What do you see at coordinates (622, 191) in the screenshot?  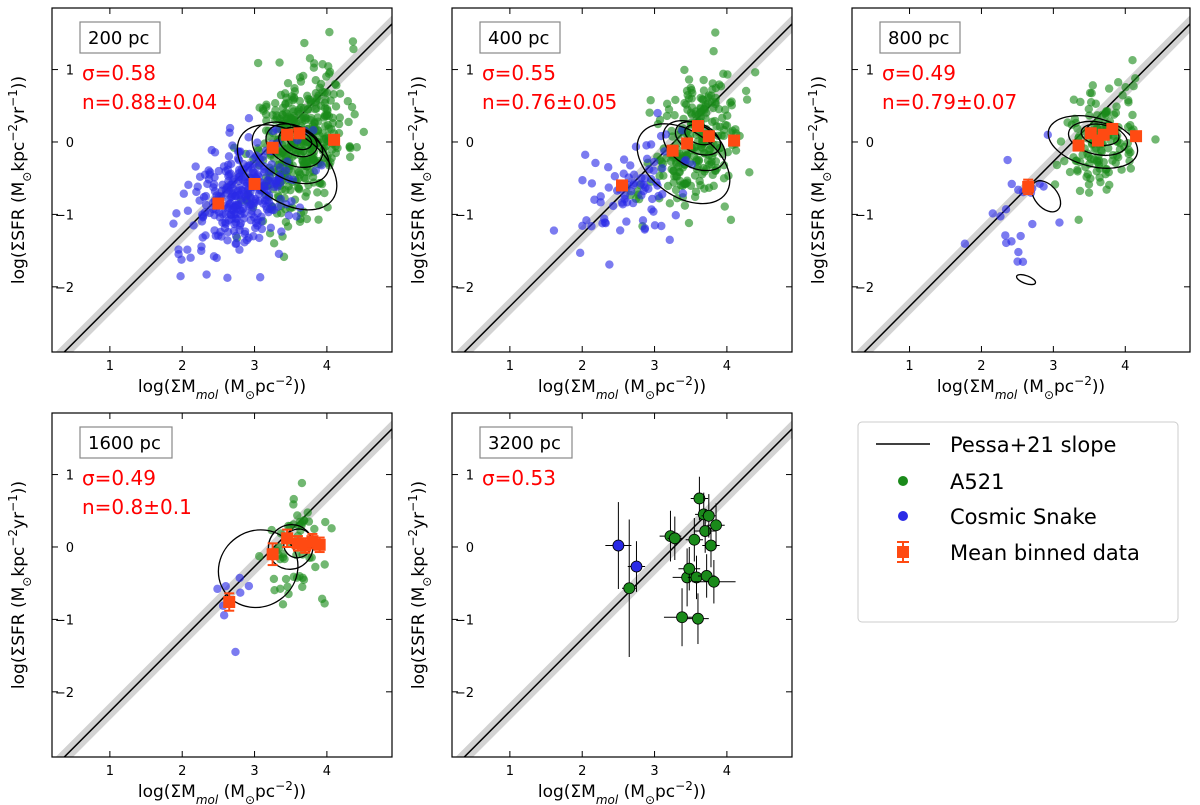 I see `axis-ticks: 1 2 3 4 −2 −1 0 1` at bounding box center [622, 191].